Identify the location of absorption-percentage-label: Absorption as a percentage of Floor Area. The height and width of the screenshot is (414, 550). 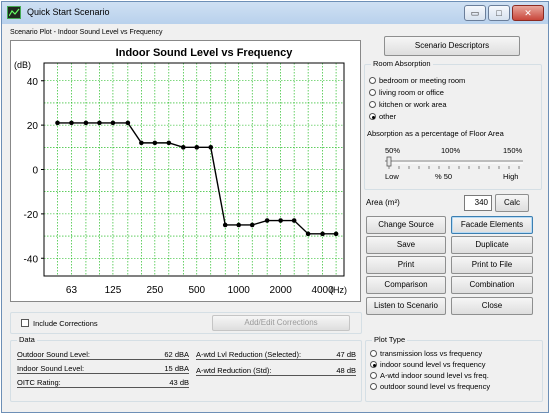
(435, 133).